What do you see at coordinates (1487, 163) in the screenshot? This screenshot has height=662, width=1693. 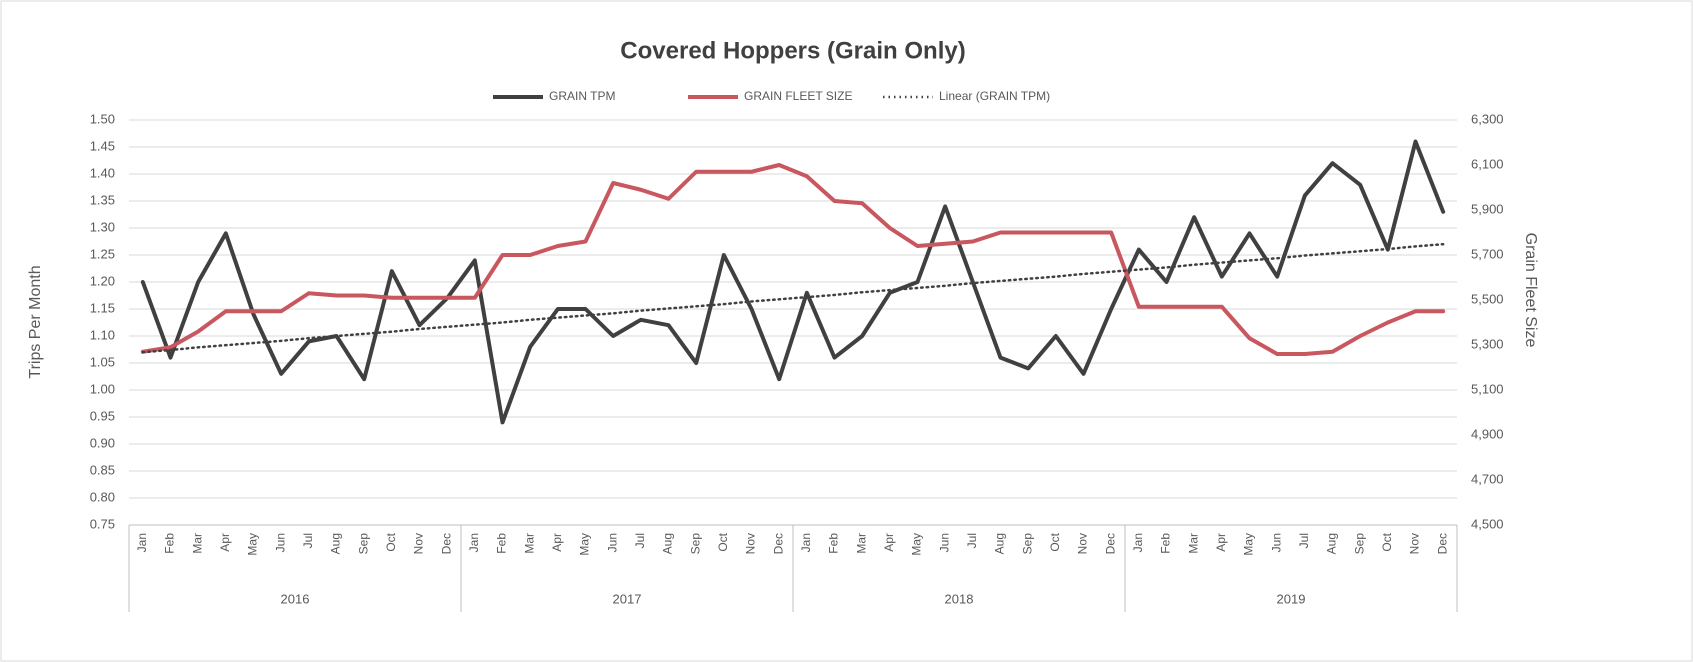 I see `y2-tick-label: 6,100` at bounding box center [1487, 163].